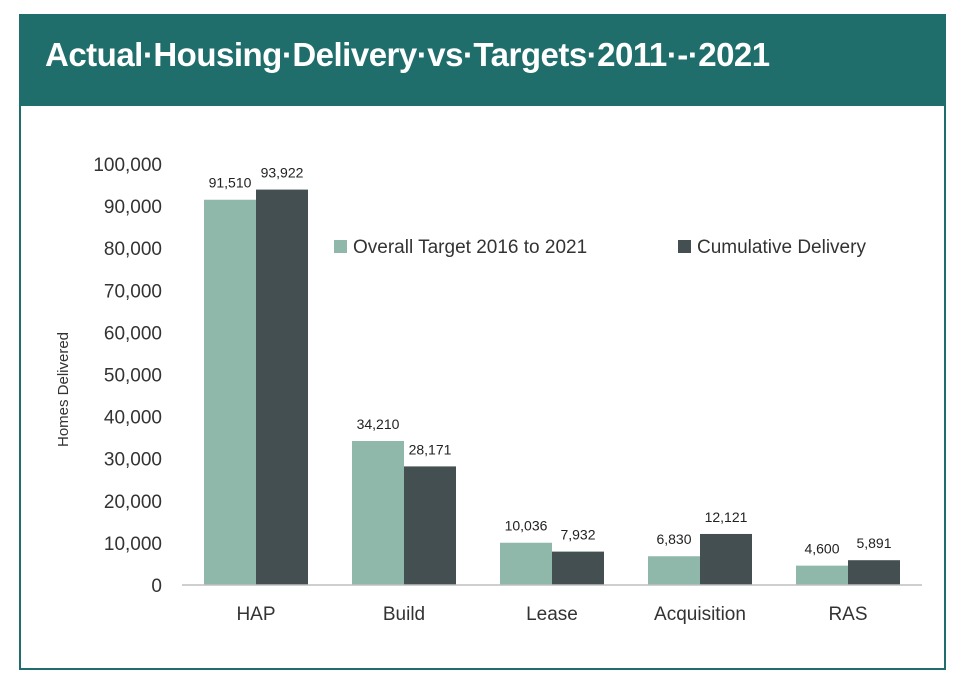 The height and width of the screenshot is (682, 960). I want to click on legend-swatch-delivery, so click(684, 246).